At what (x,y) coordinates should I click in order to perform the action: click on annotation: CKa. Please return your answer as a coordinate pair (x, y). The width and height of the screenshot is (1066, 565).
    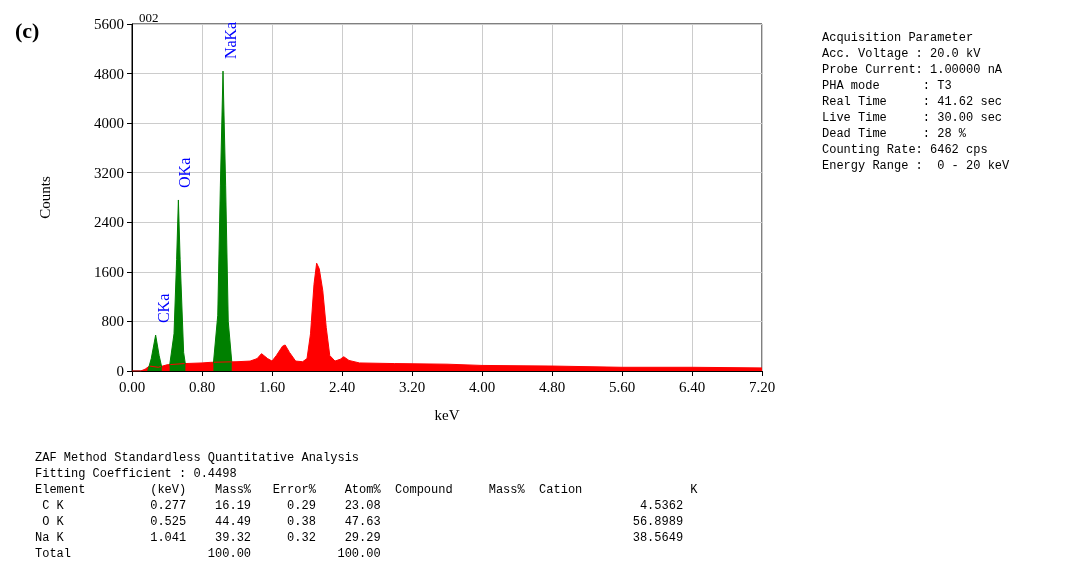
    Looking at the image, I should click on (163, 308).